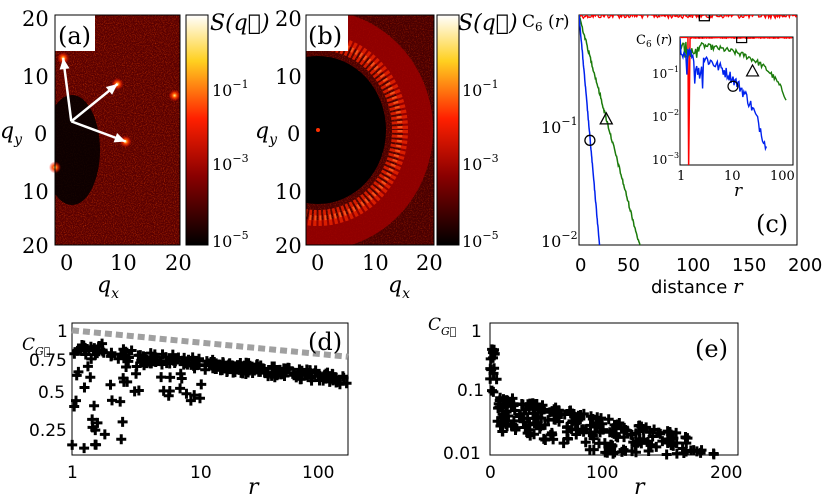 Image resolution: width=830 pixels, height=498 pixels. I want to click on c-inset-series-group, so click(736, 101).